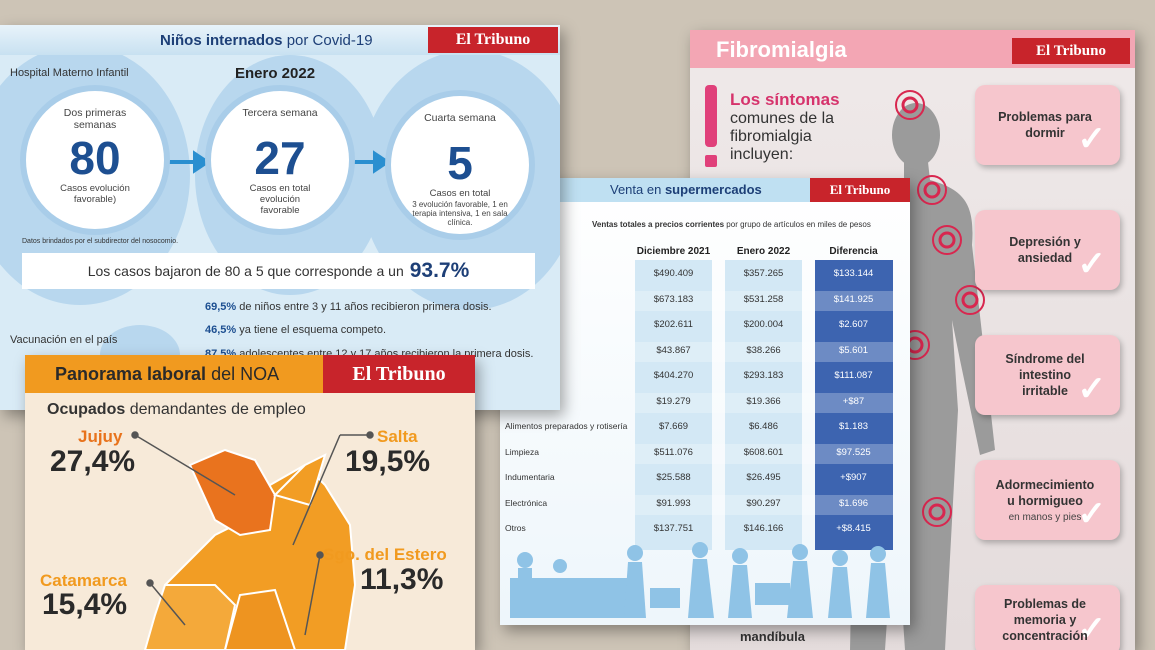 Image resolution: width=1155 pixels, height=650 pixels. I want to click on cell: $7.669, so click(673, 426).